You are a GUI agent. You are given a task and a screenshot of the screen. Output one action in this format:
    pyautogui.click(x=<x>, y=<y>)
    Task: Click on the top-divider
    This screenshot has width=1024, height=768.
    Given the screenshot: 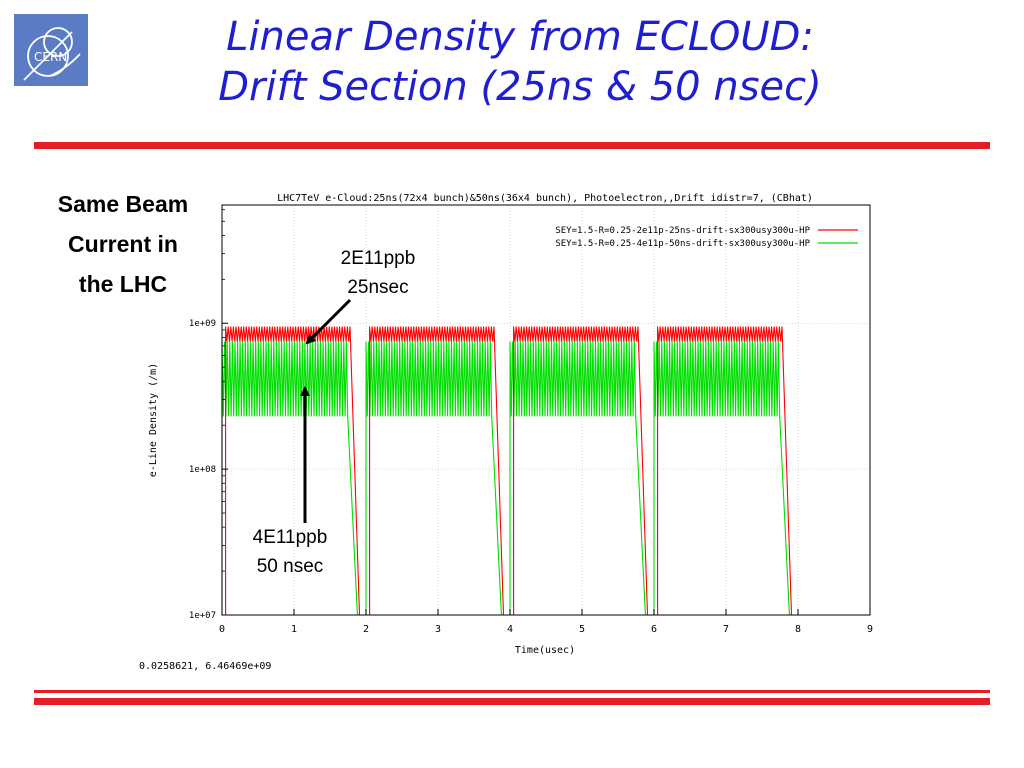 What is the action you would take?
    pyautogui.click(x=512, y=145)
    